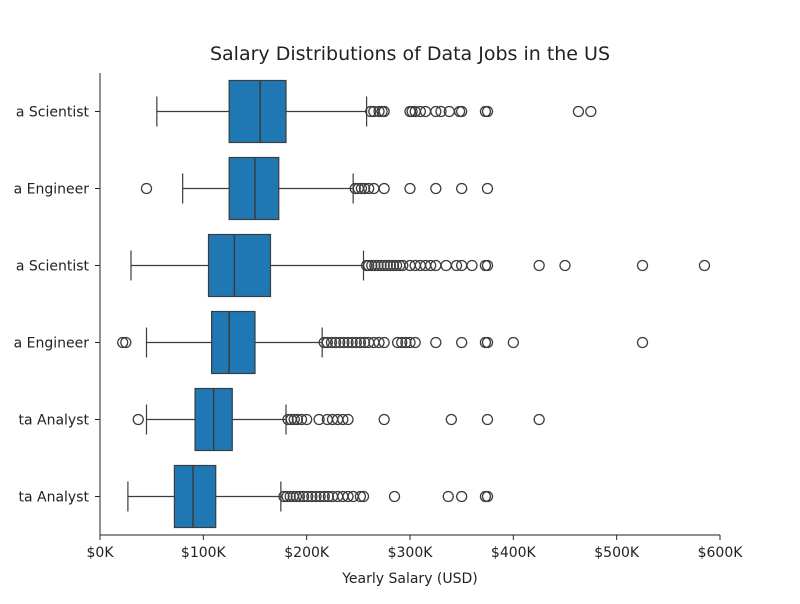  I want to click on x-tick-label: $100K, so click(204, 553).